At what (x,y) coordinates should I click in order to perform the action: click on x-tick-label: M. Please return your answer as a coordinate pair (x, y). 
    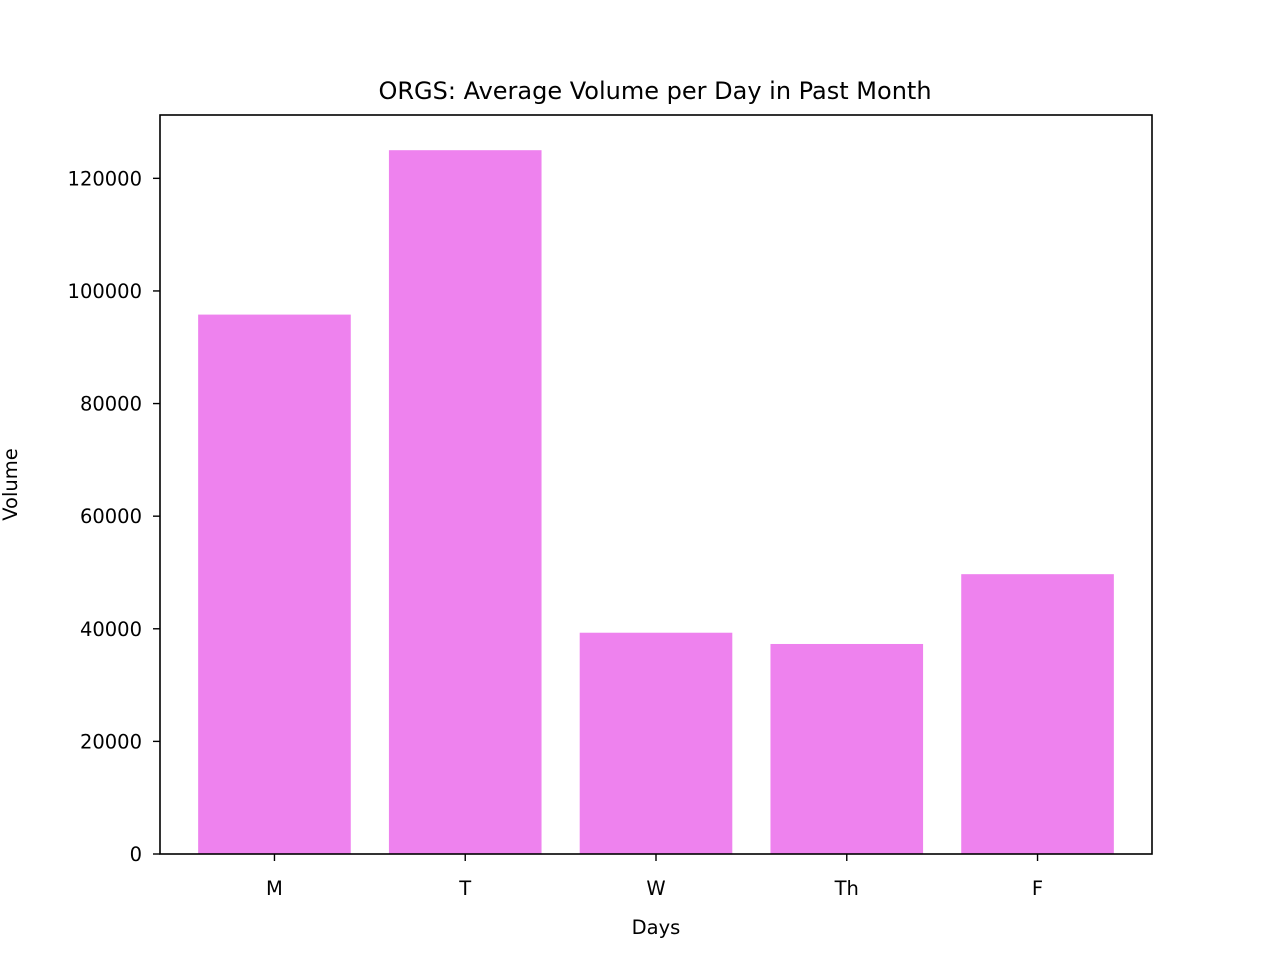
    Looking at the image, I should click on (274, 888).